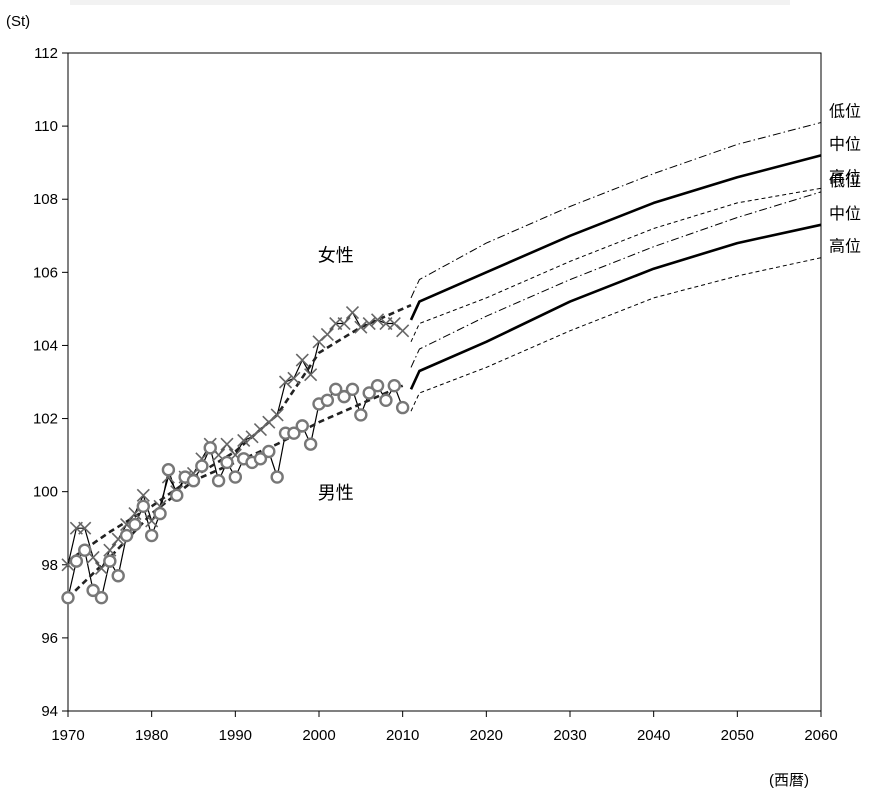  Describe the element at coordinates (45, 419) in the screenshot. I see `y-tick-label: 102` at that location.